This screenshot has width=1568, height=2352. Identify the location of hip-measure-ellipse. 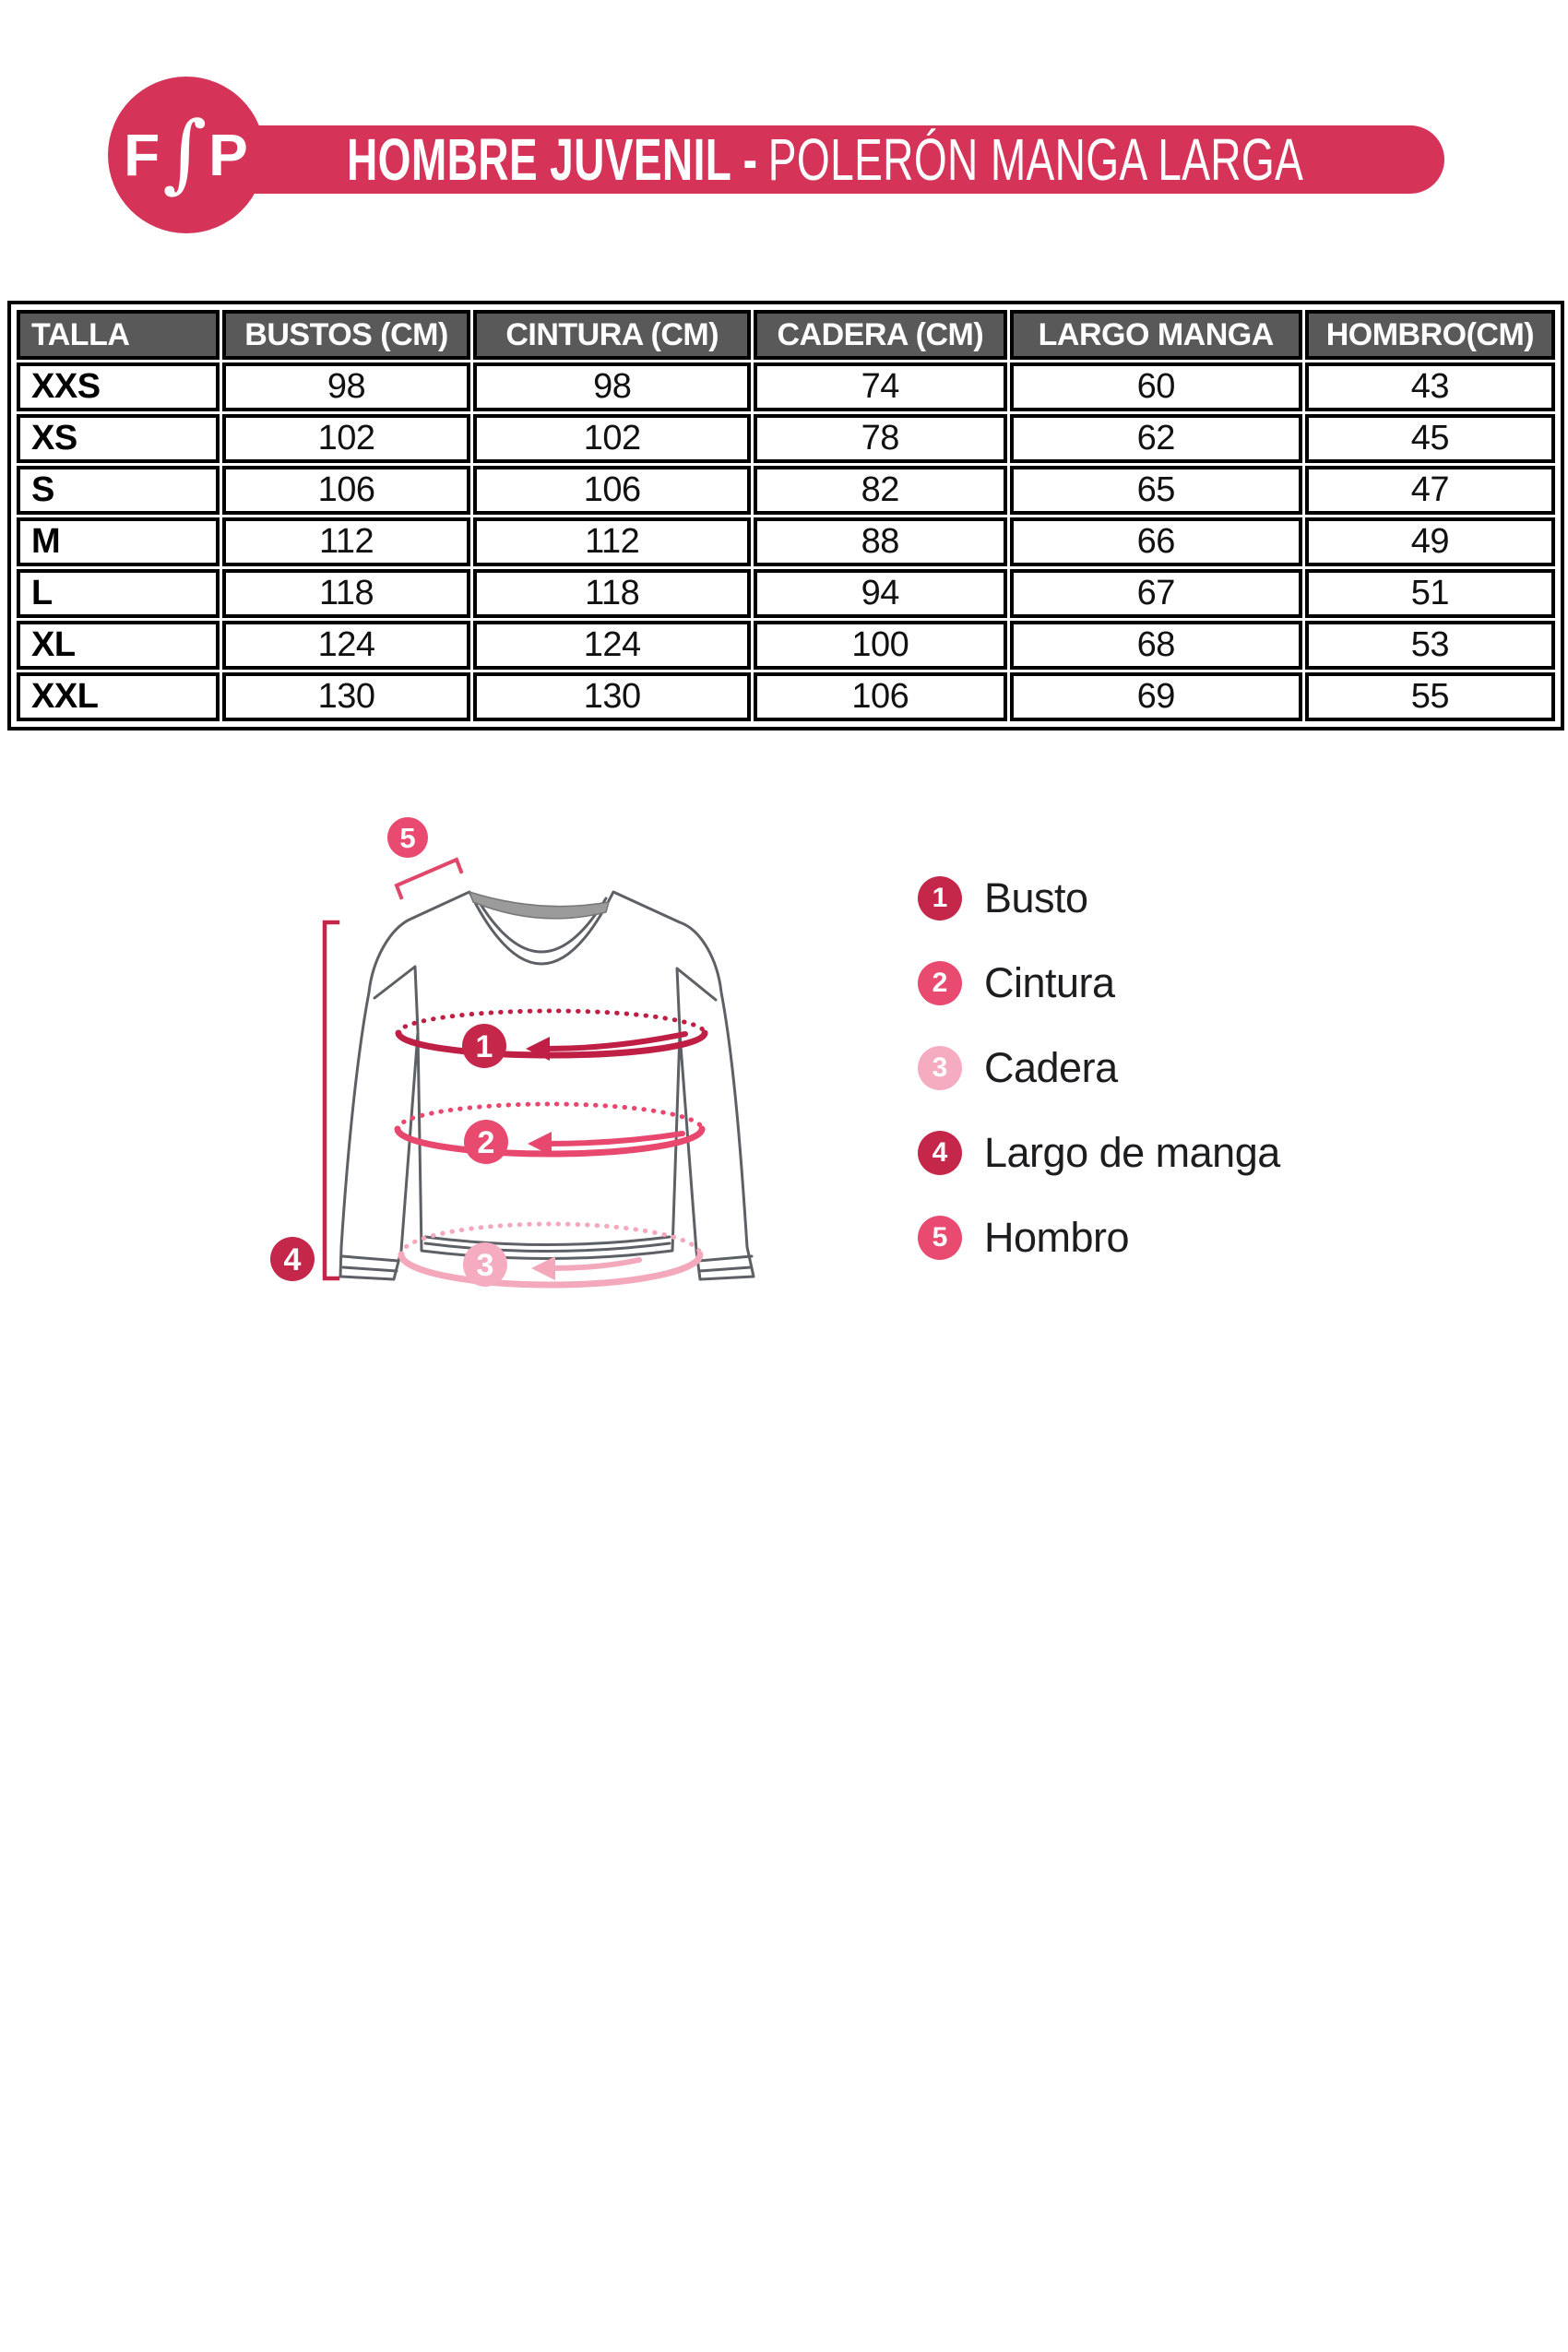
(551, 1255).